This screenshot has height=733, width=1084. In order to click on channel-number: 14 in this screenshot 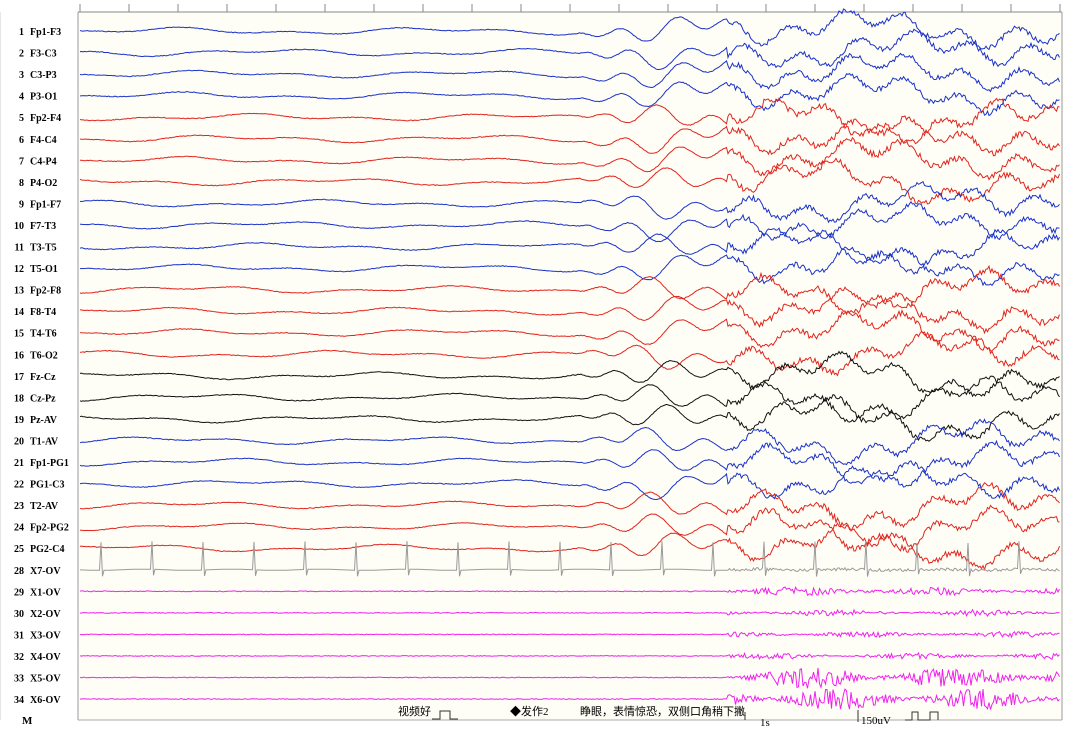, I will do `click(19, 312)`.